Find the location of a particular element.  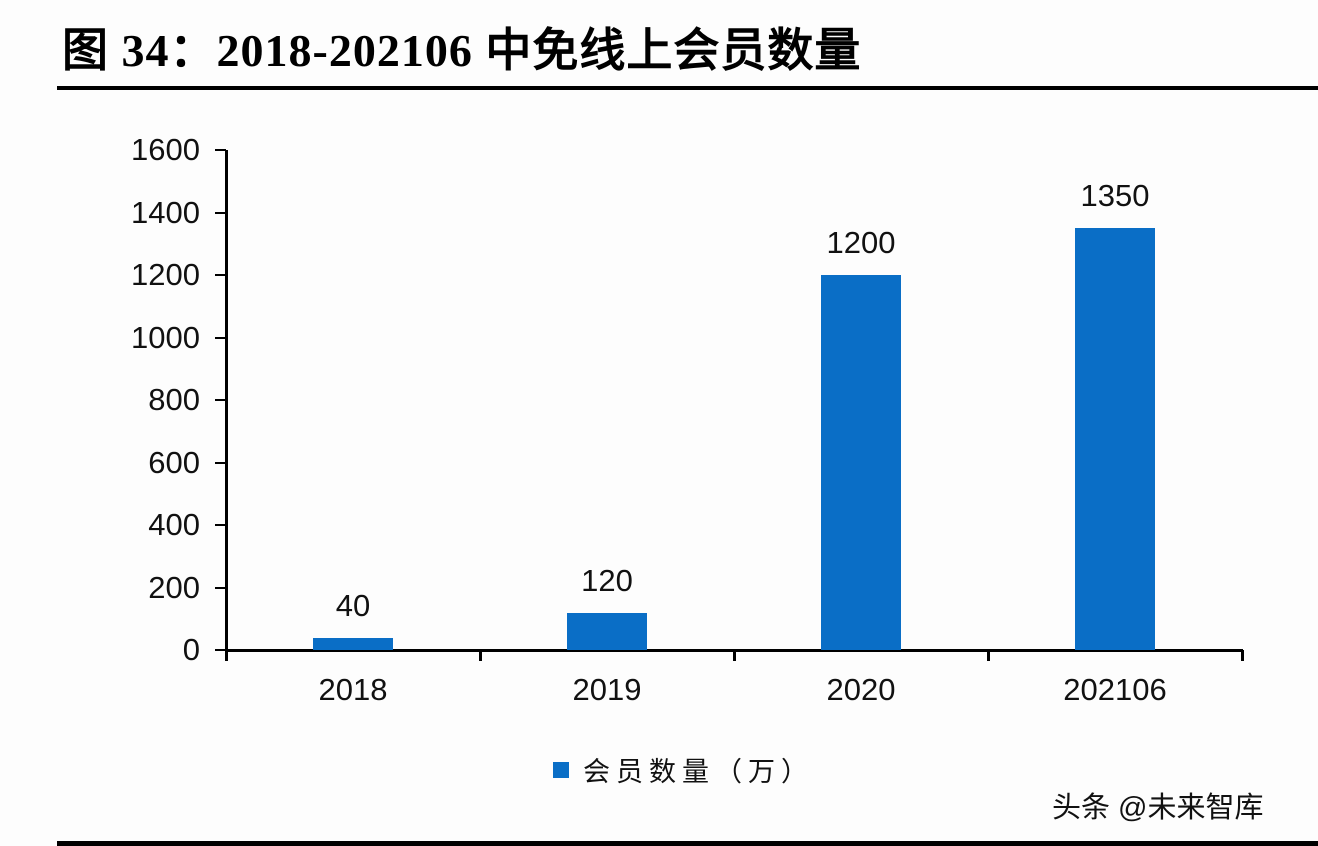

x-tick-label: 2019 is located at coordinates (607, 689).